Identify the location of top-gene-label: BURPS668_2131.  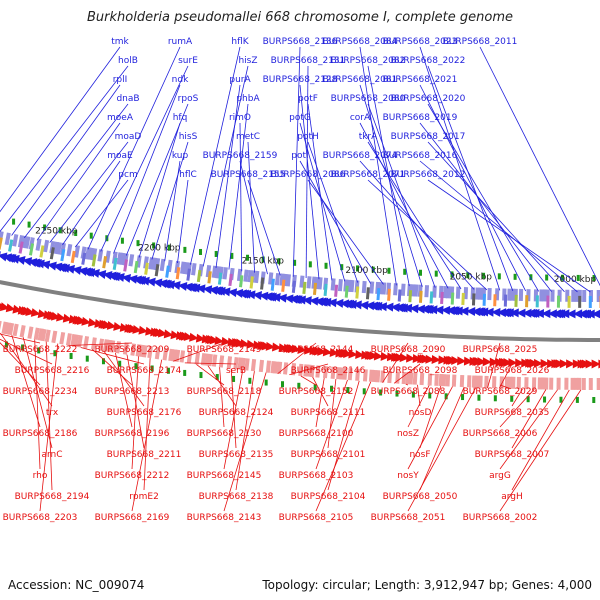
(308, 61).